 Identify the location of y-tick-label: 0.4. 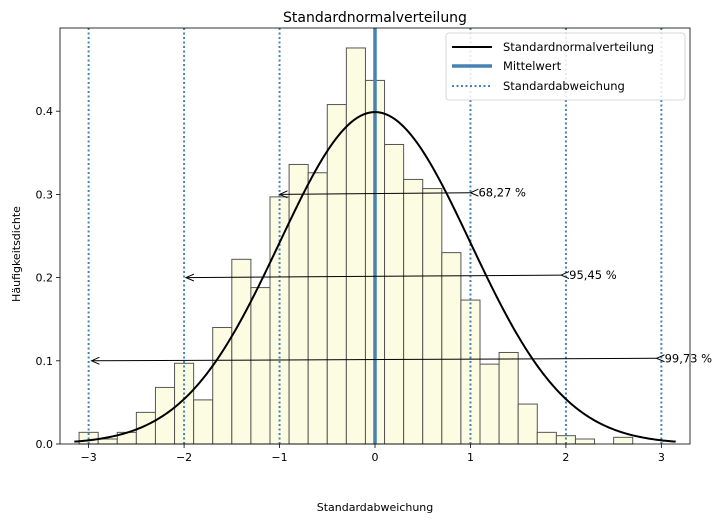
(45, 111).